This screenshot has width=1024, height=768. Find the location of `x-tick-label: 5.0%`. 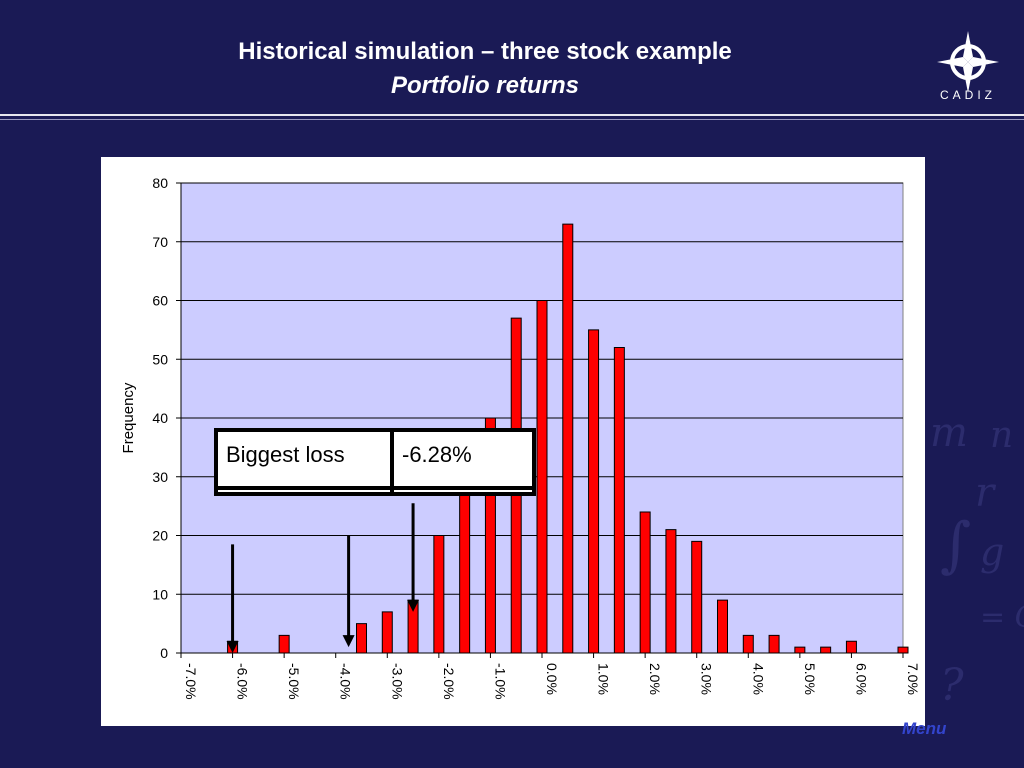

x-tick-label: 5.0% is located at coordinates (810, 679).